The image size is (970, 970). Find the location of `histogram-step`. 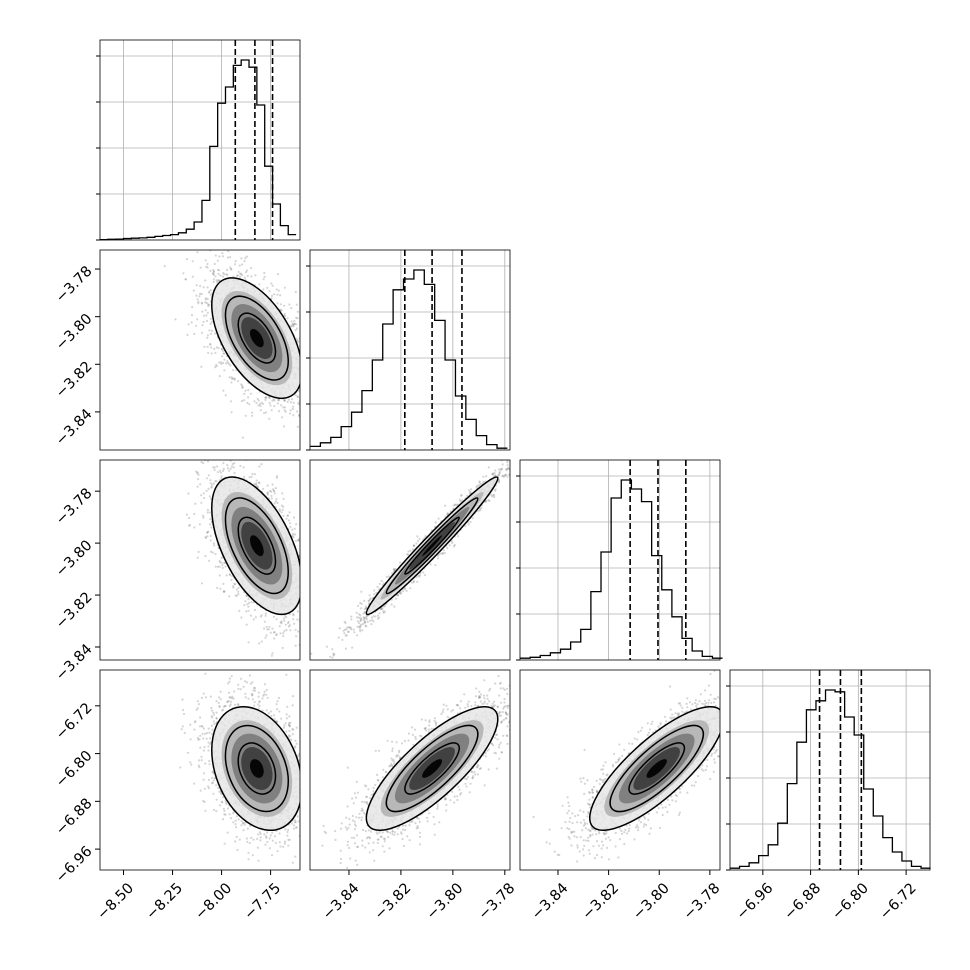

histogram-step is located at coordinates (198, 150).